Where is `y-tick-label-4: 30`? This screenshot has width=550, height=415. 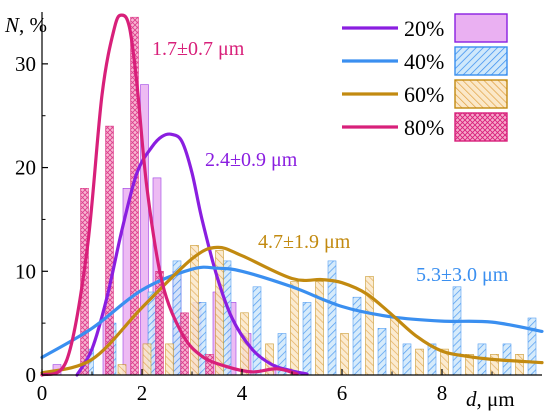
y-tick-label-4: 30 is located at coordinates (25, 64).